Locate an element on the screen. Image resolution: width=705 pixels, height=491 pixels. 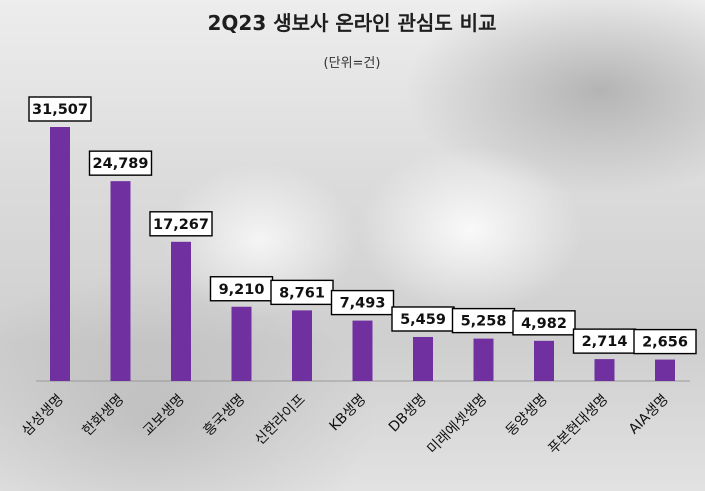
value-label: 5,258 is located at coordinates (484, 322).